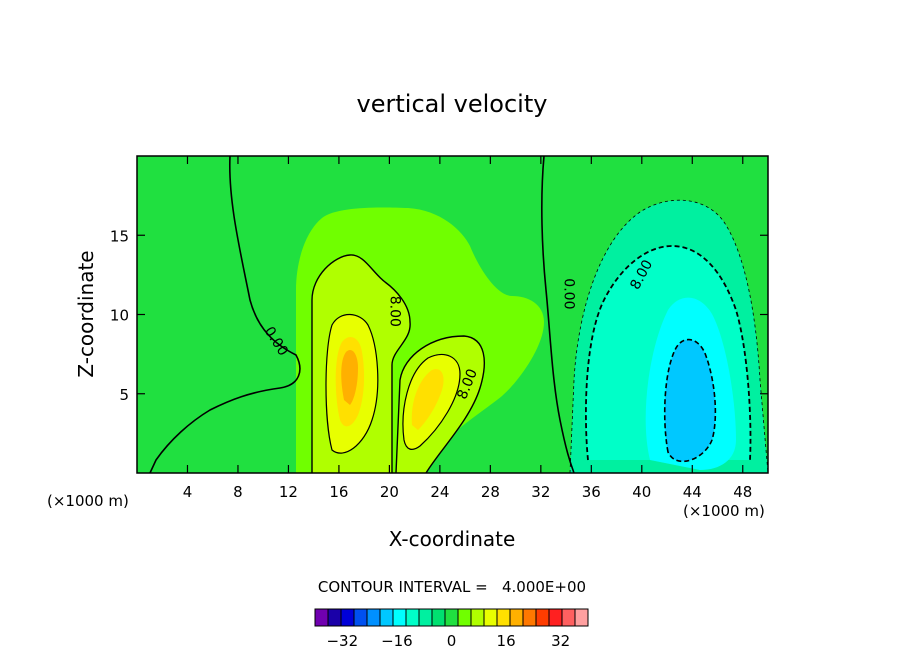 The image size is (904, 654). I want to click on y-tick-label: 15, so click(119, 236).